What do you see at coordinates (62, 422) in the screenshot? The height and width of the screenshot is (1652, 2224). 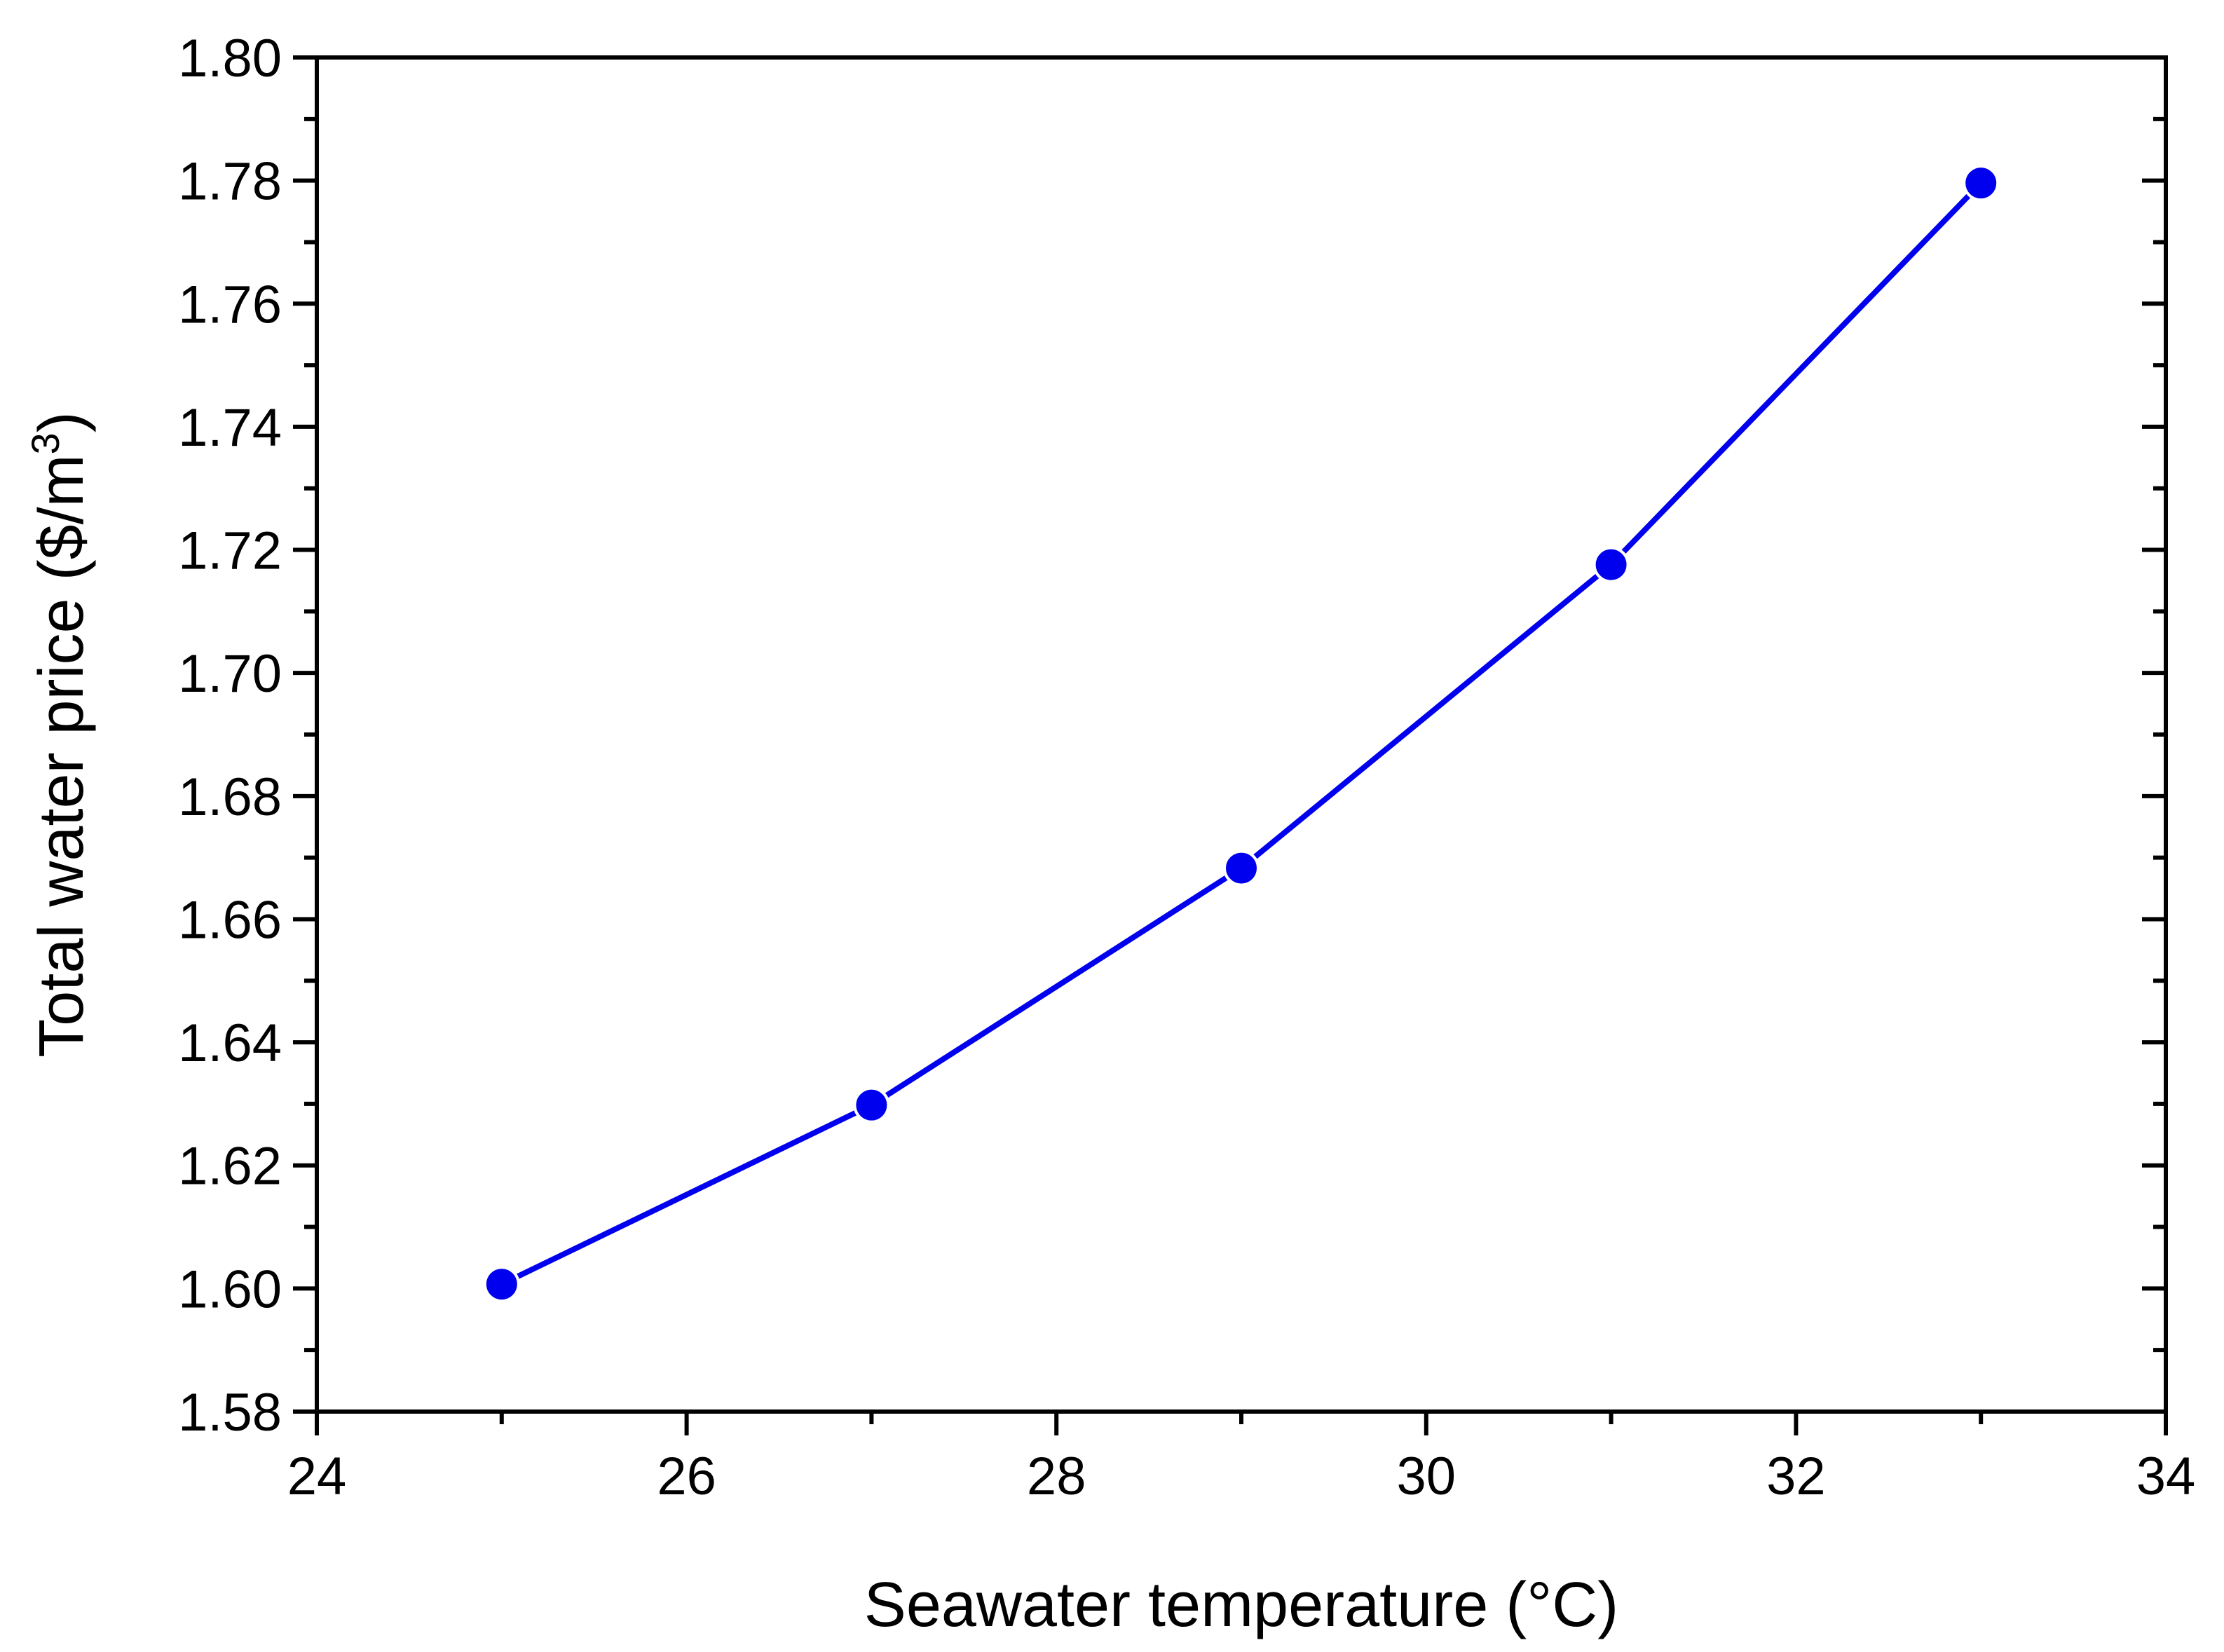 I see `y-axis-title-close: )` at bounding box center [62, 422].